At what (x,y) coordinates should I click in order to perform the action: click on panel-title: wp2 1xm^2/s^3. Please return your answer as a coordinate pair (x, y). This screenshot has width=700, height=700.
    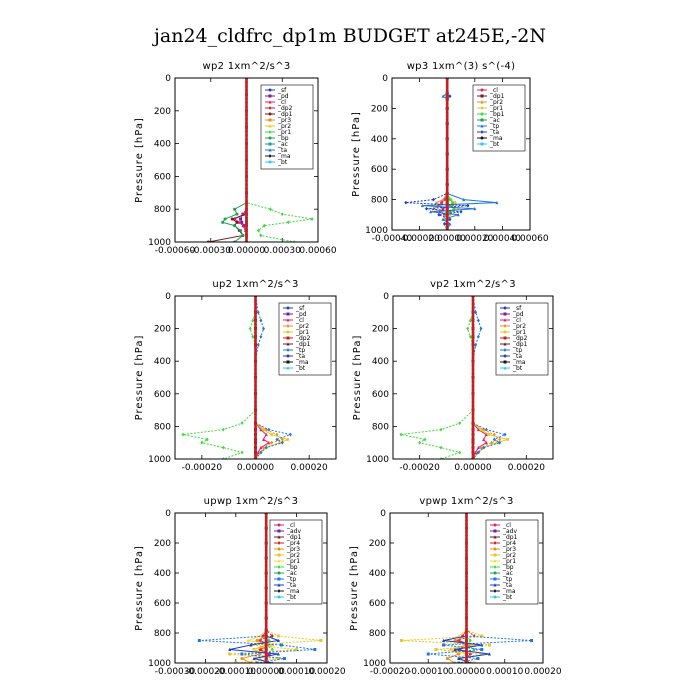
    Looking at the image, I should click on (246, 66).